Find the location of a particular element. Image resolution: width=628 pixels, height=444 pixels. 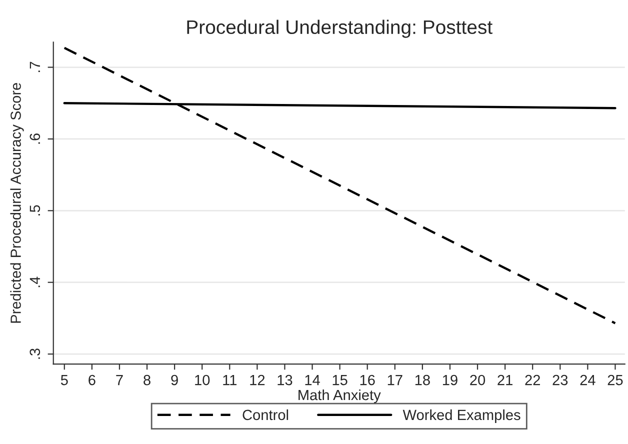

x-axis-title: Math Anxiety is located at coordinates (339, 396).